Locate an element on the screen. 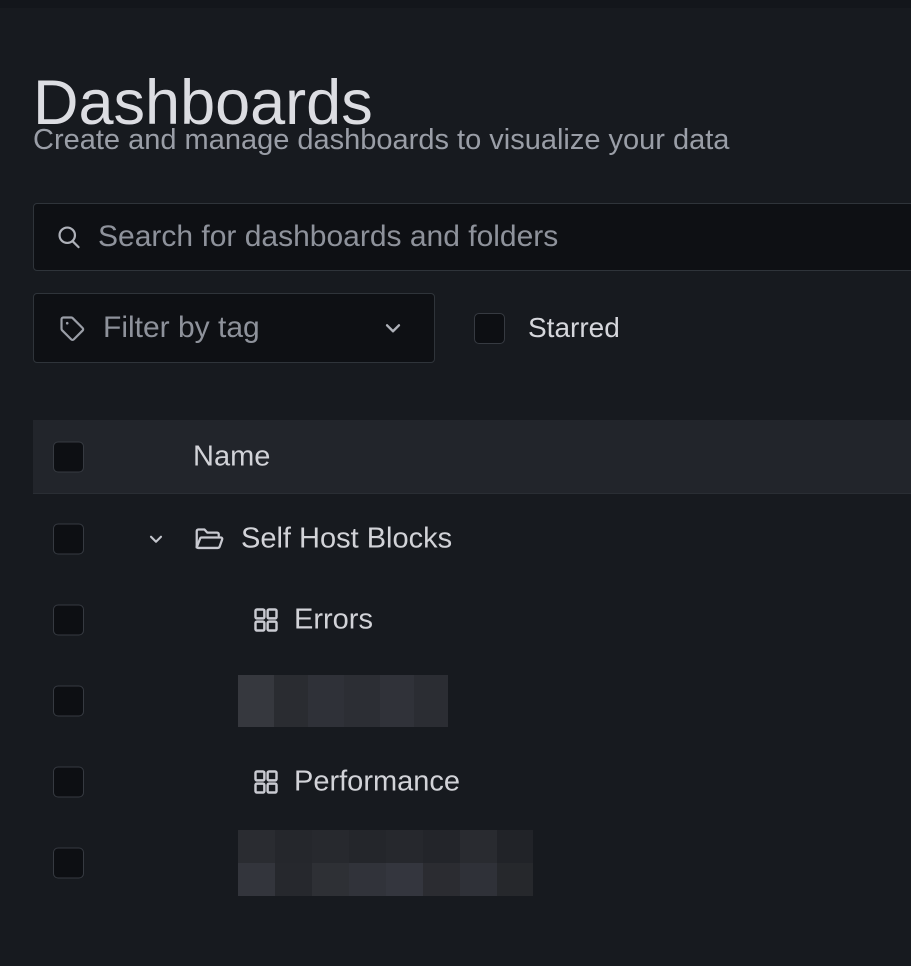 Image resolution: width=911 pixels, height=966 pixels. table-row: Self Host Blocks is located at coordinates (472, 538).